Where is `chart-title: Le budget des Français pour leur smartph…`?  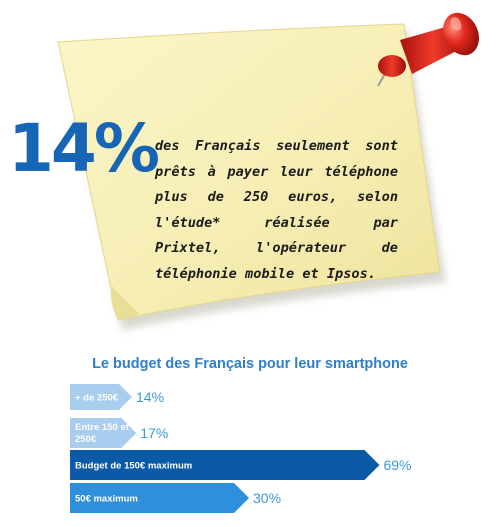 chart-title: Le budget des Français pour leur smartph… is located at coordinates (250, 364).